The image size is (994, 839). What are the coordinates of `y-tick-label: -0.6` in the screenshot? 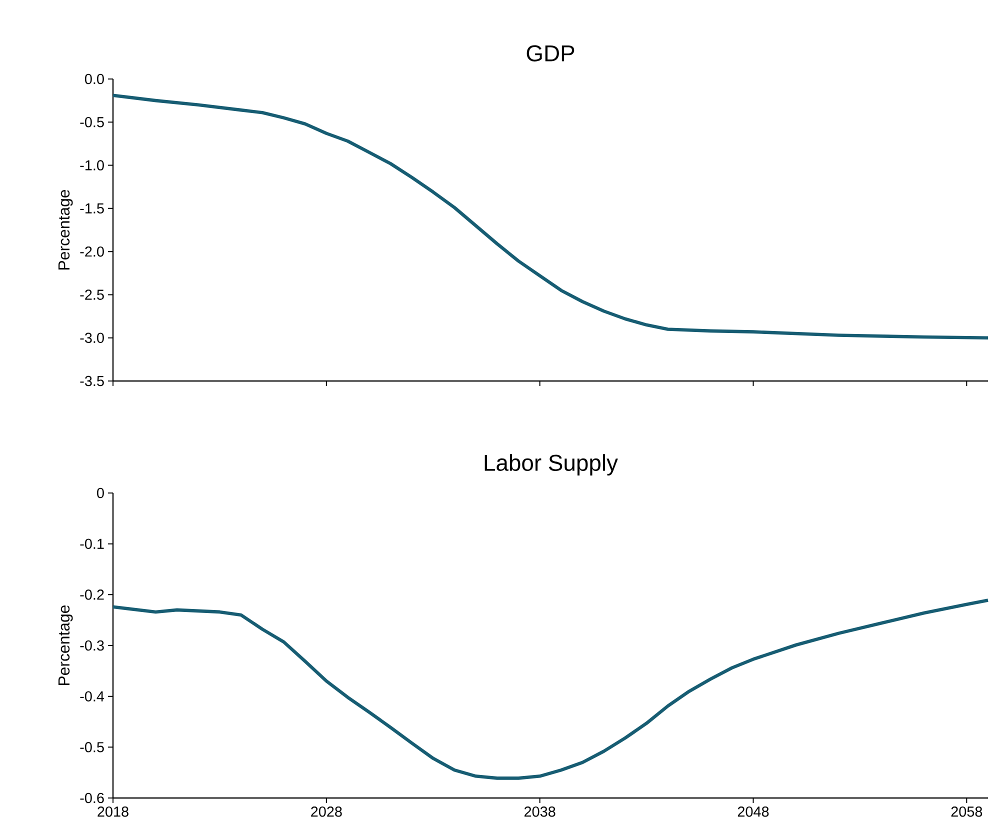 It's located at (92, 798).